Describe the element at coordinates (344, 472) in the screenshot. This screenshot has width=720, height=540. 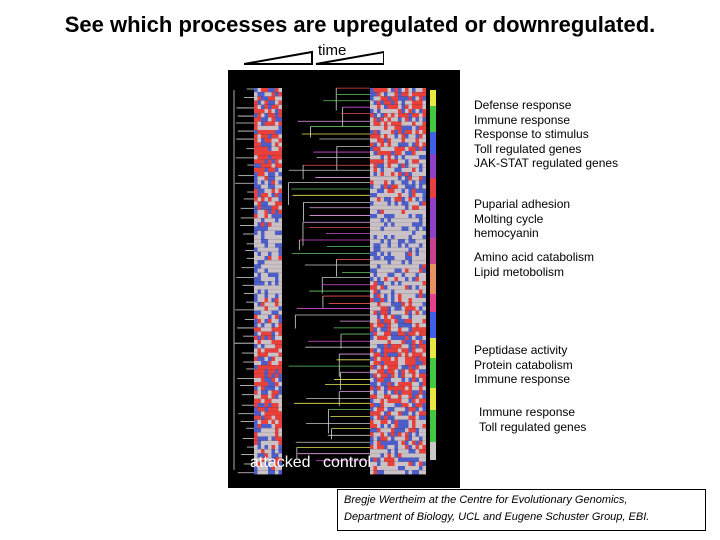
I see `figure-fine-print` at that location.